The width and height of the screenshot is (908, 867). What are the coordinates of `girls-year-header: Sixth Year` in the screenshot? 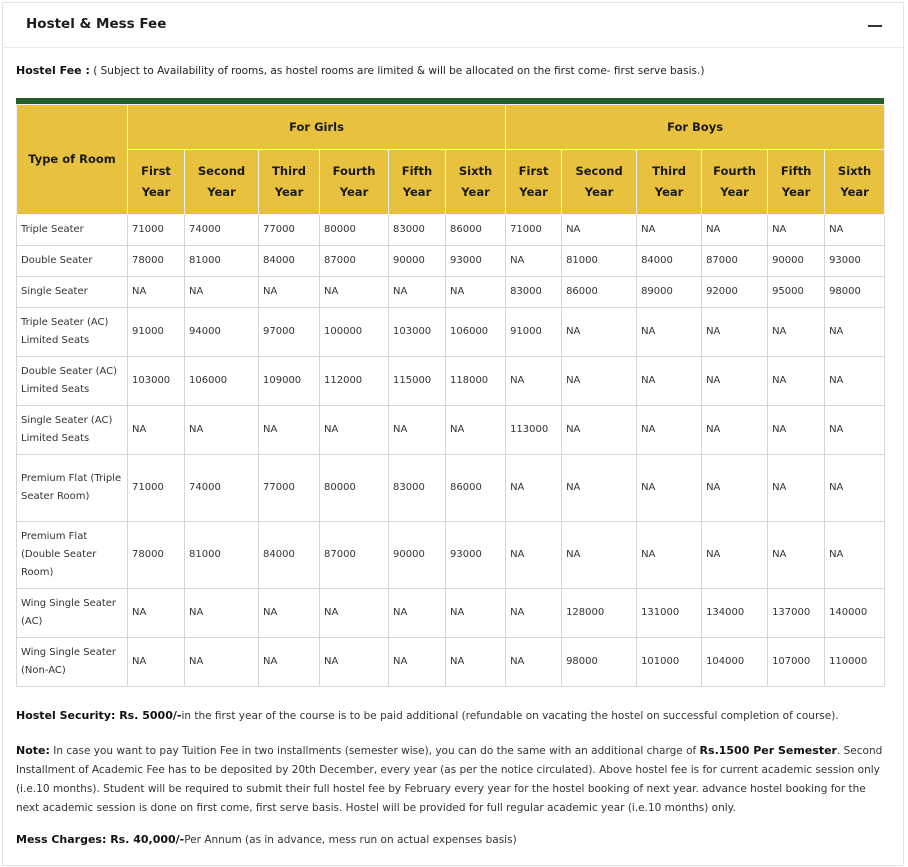 It's located at (475, 182).